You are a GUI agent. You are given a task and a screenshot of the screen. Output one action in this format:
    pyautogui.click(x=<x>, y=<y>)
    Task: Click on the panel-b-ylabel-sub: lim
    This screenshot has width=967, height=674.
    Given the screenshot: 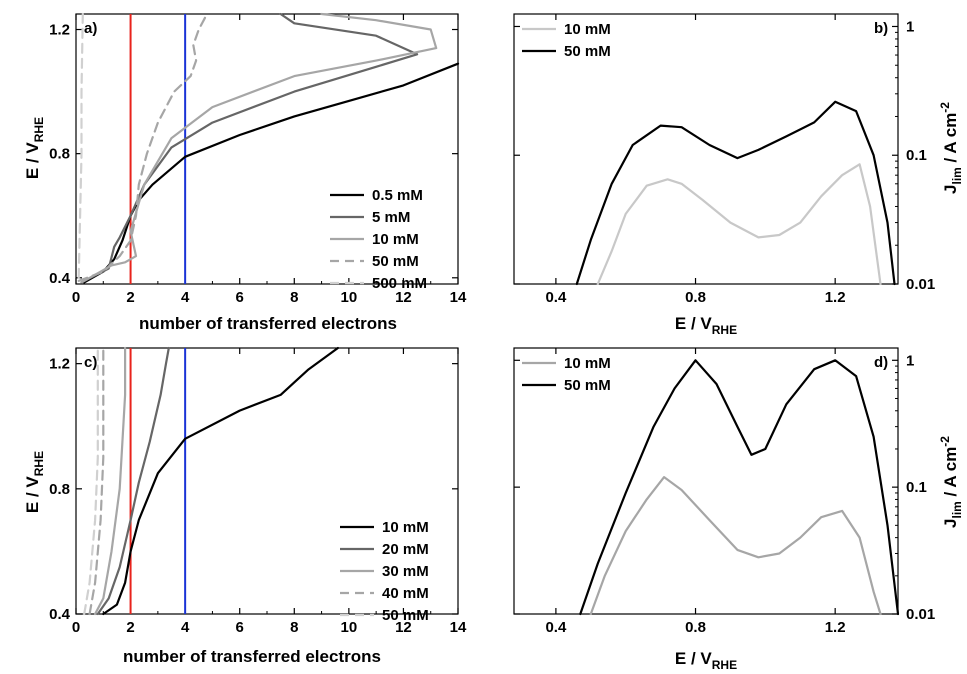 What is the action you would take?
    pyautogui.click(x=957, y=175)
    